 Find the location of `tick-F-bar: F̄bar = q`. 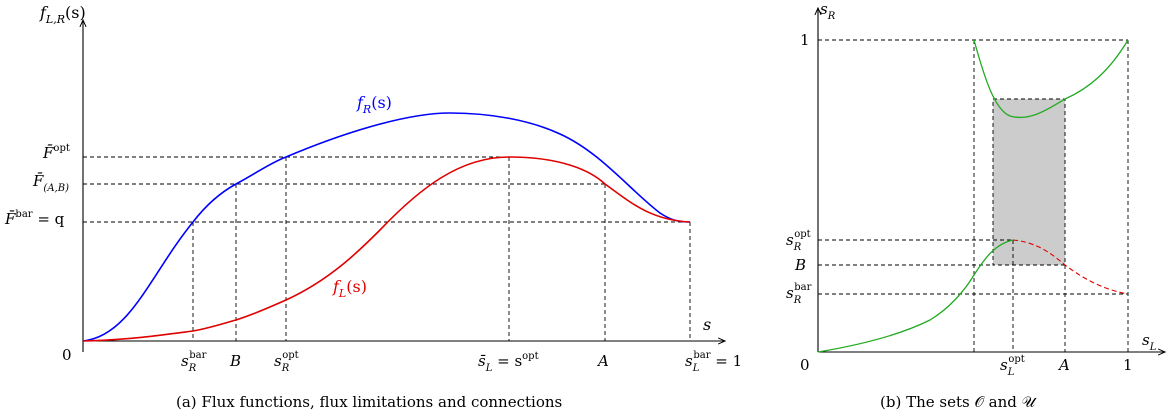

tick-F-bar: F̄bar = q is located at coordinates (34, 218).